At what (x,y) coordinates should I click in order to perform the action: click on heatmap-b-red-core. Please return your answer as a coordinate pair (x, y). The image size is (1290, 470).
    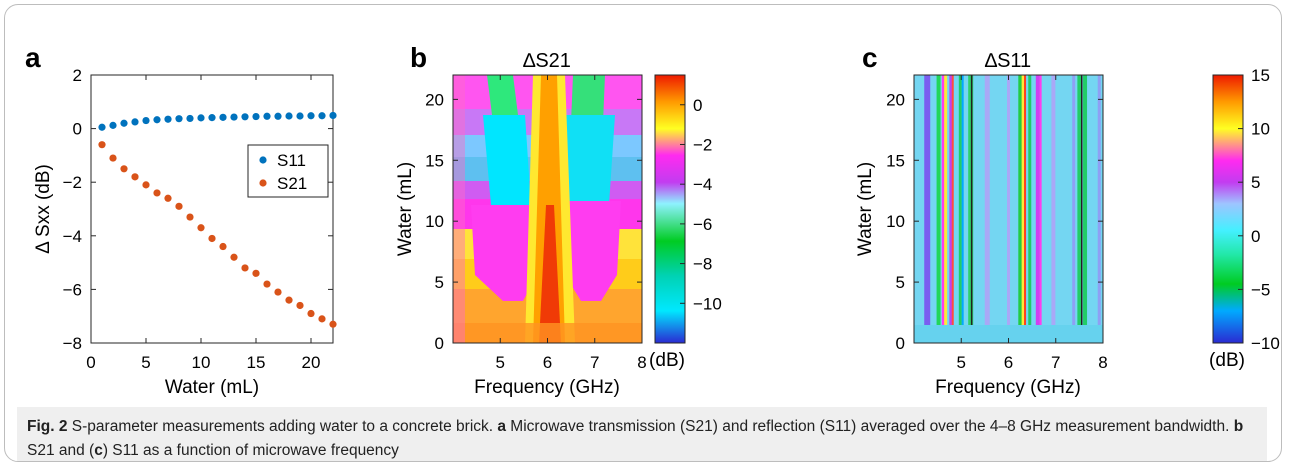
    Looking at the image, I should click on (550, 274).